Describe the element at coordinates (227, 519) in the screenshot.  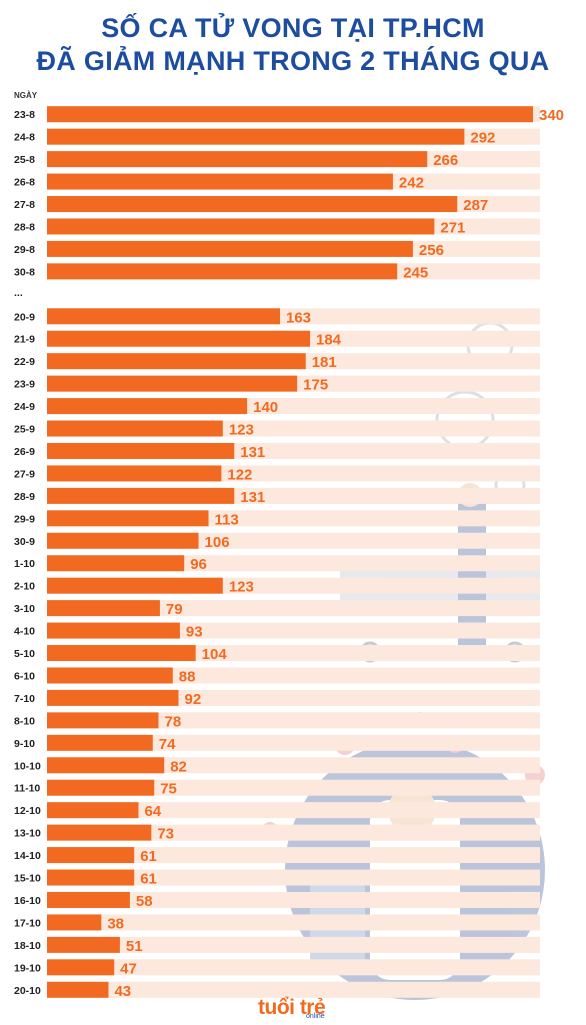
I see `value-label: 113` at that location.